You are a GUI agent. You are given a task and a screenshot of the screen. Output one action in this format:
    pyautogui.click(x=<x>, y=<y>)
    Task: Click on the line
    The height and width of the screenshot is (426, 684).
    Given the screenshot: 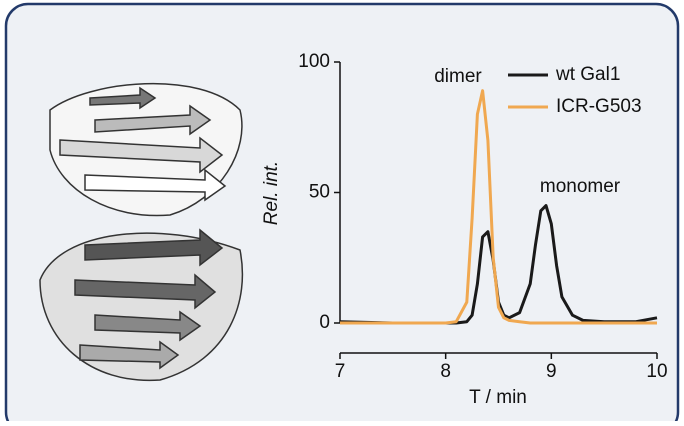 What is the action you would take?
    pyautogui.click(x=498, y=264)
    